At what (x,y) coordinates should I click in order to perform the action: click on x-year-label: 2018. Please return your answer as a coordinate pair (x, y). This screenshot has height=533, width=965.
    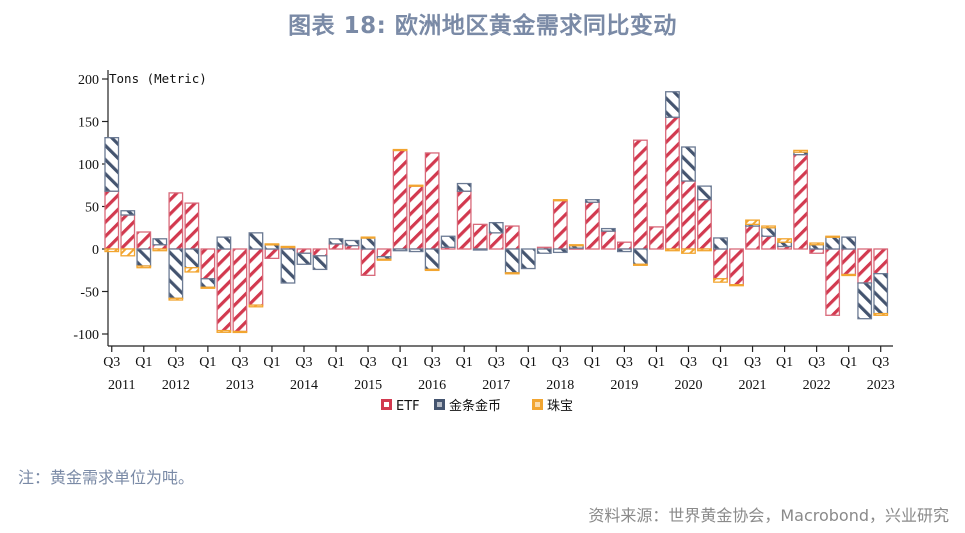
    Looking at the image, I should click on (560, 385).